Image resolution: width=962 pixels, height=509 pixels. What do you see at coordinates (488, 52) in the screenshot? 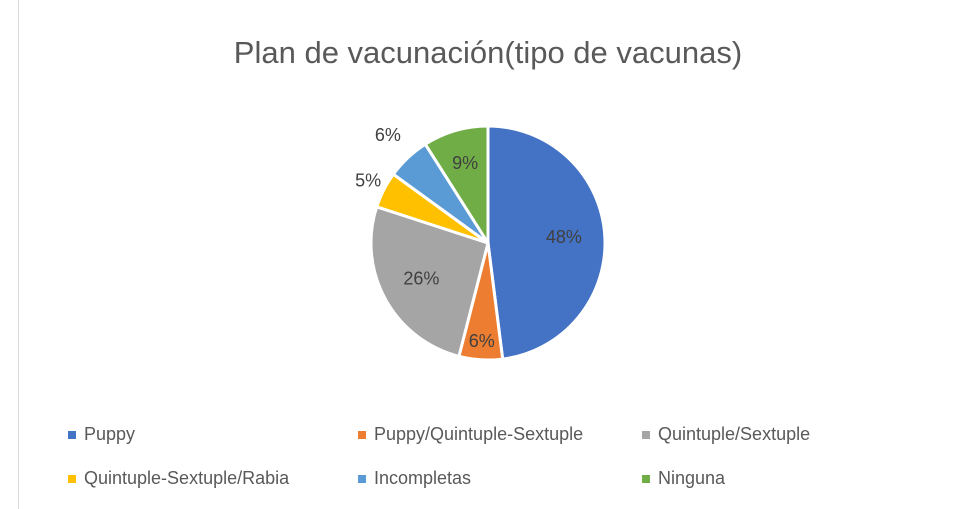
I see `chart-title: Plan de vacunación(tipo de vacunas)` at bounding box center [488, 52].